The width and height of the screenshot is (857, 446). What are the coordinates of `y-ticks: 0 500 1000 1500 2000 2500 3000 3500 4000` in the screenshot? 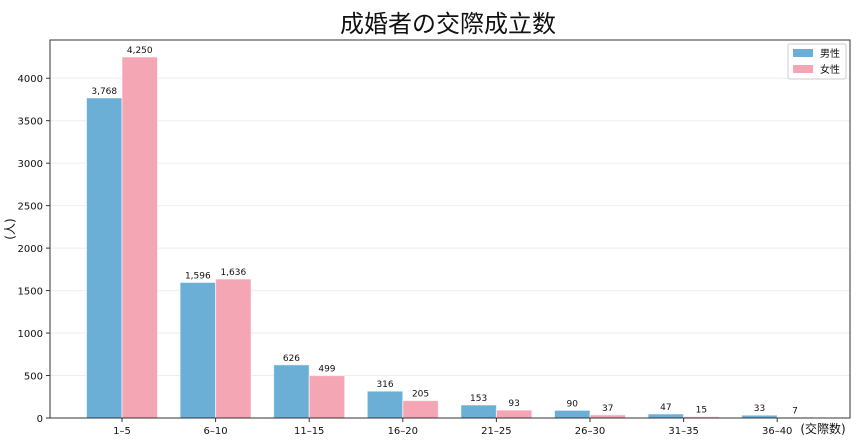 It's located at (34, 249).